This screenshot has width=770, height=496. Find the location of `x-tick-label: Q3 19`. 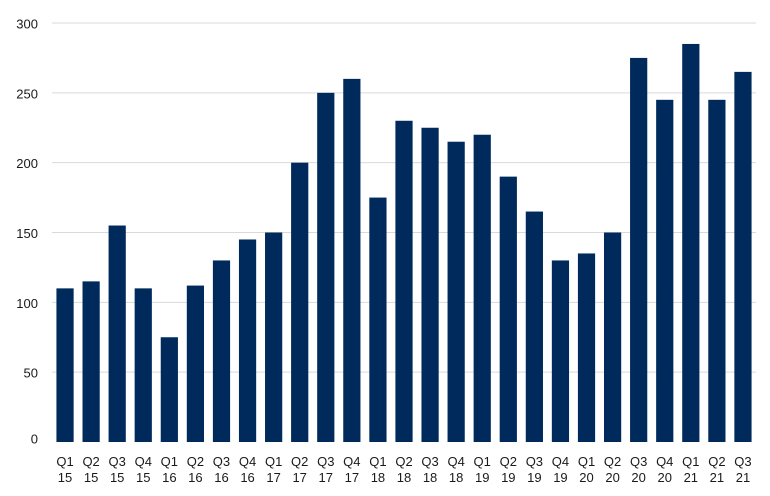

x-tick-label: Q3 19 is located at coordinates (534, 469).